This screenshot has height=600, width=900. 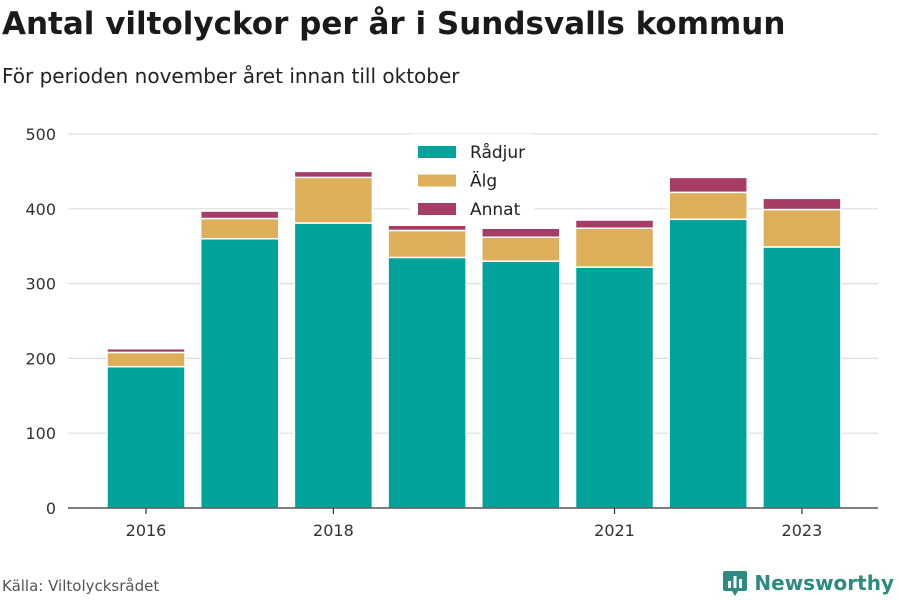 I want to click on bar-annat-2021, so click(x=614, y=224).